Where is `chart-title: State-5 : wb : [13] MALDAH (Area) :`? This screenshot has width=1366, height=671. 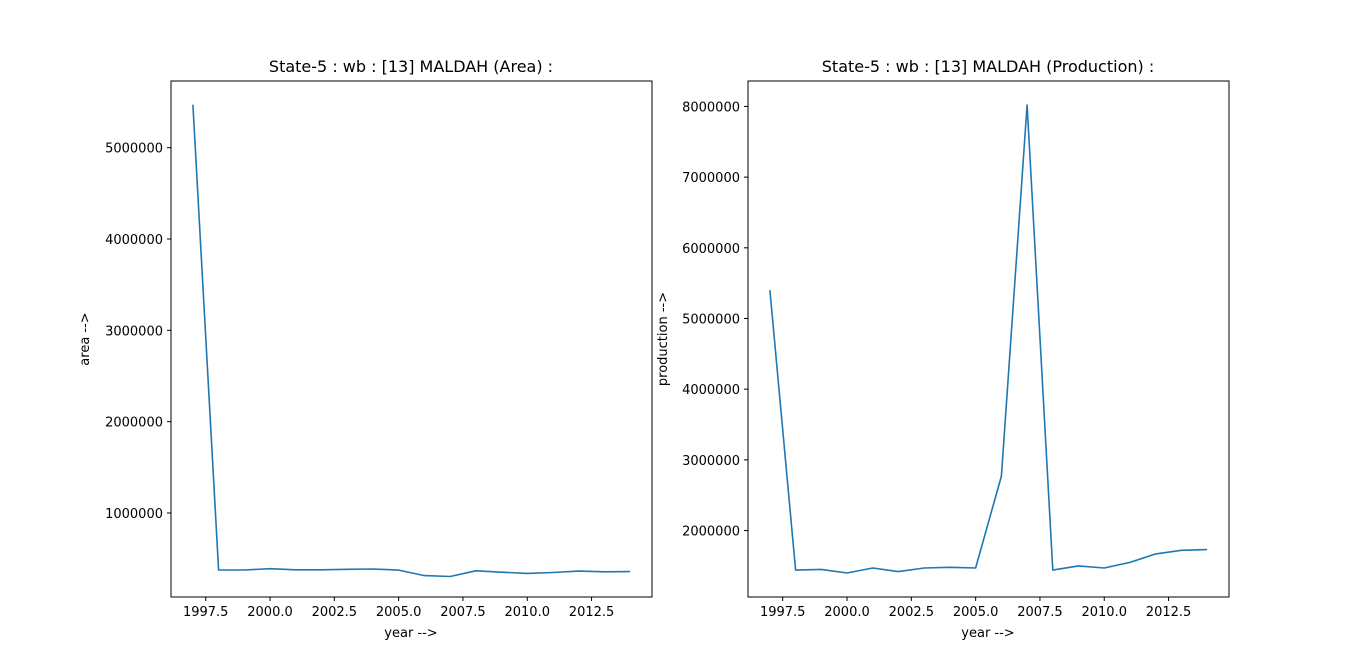 chart-title: State-5 : wb : [13] MALDAH (Area) : is located at coordinates (411, 66).